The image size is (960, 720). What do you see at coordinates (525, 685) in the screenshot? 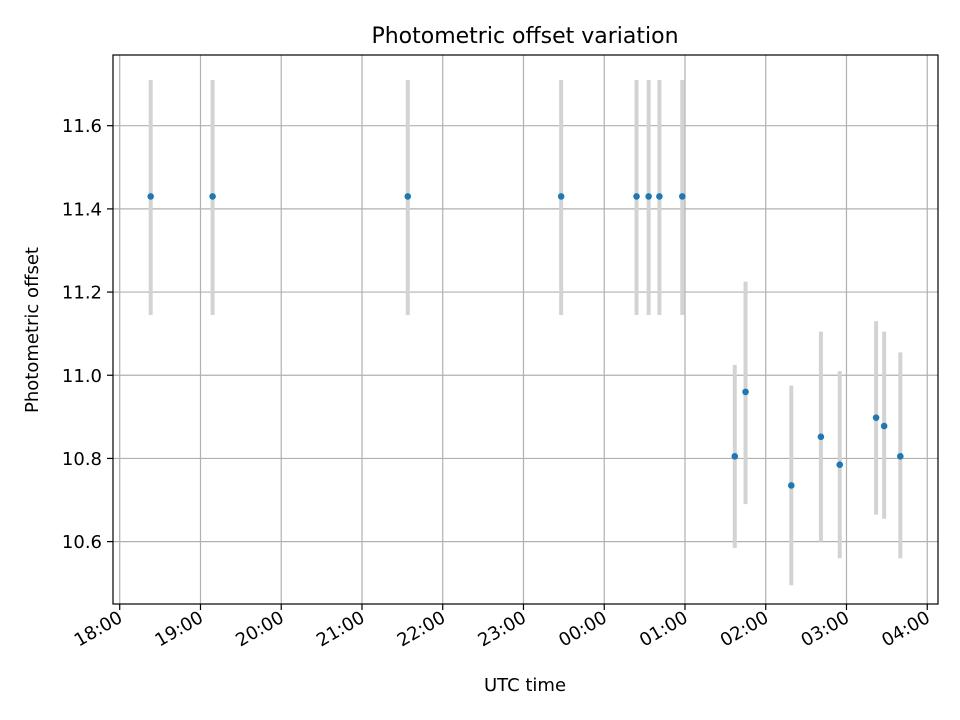
I see `x-axis-label: UTC time` at bounding box center [525, 685].